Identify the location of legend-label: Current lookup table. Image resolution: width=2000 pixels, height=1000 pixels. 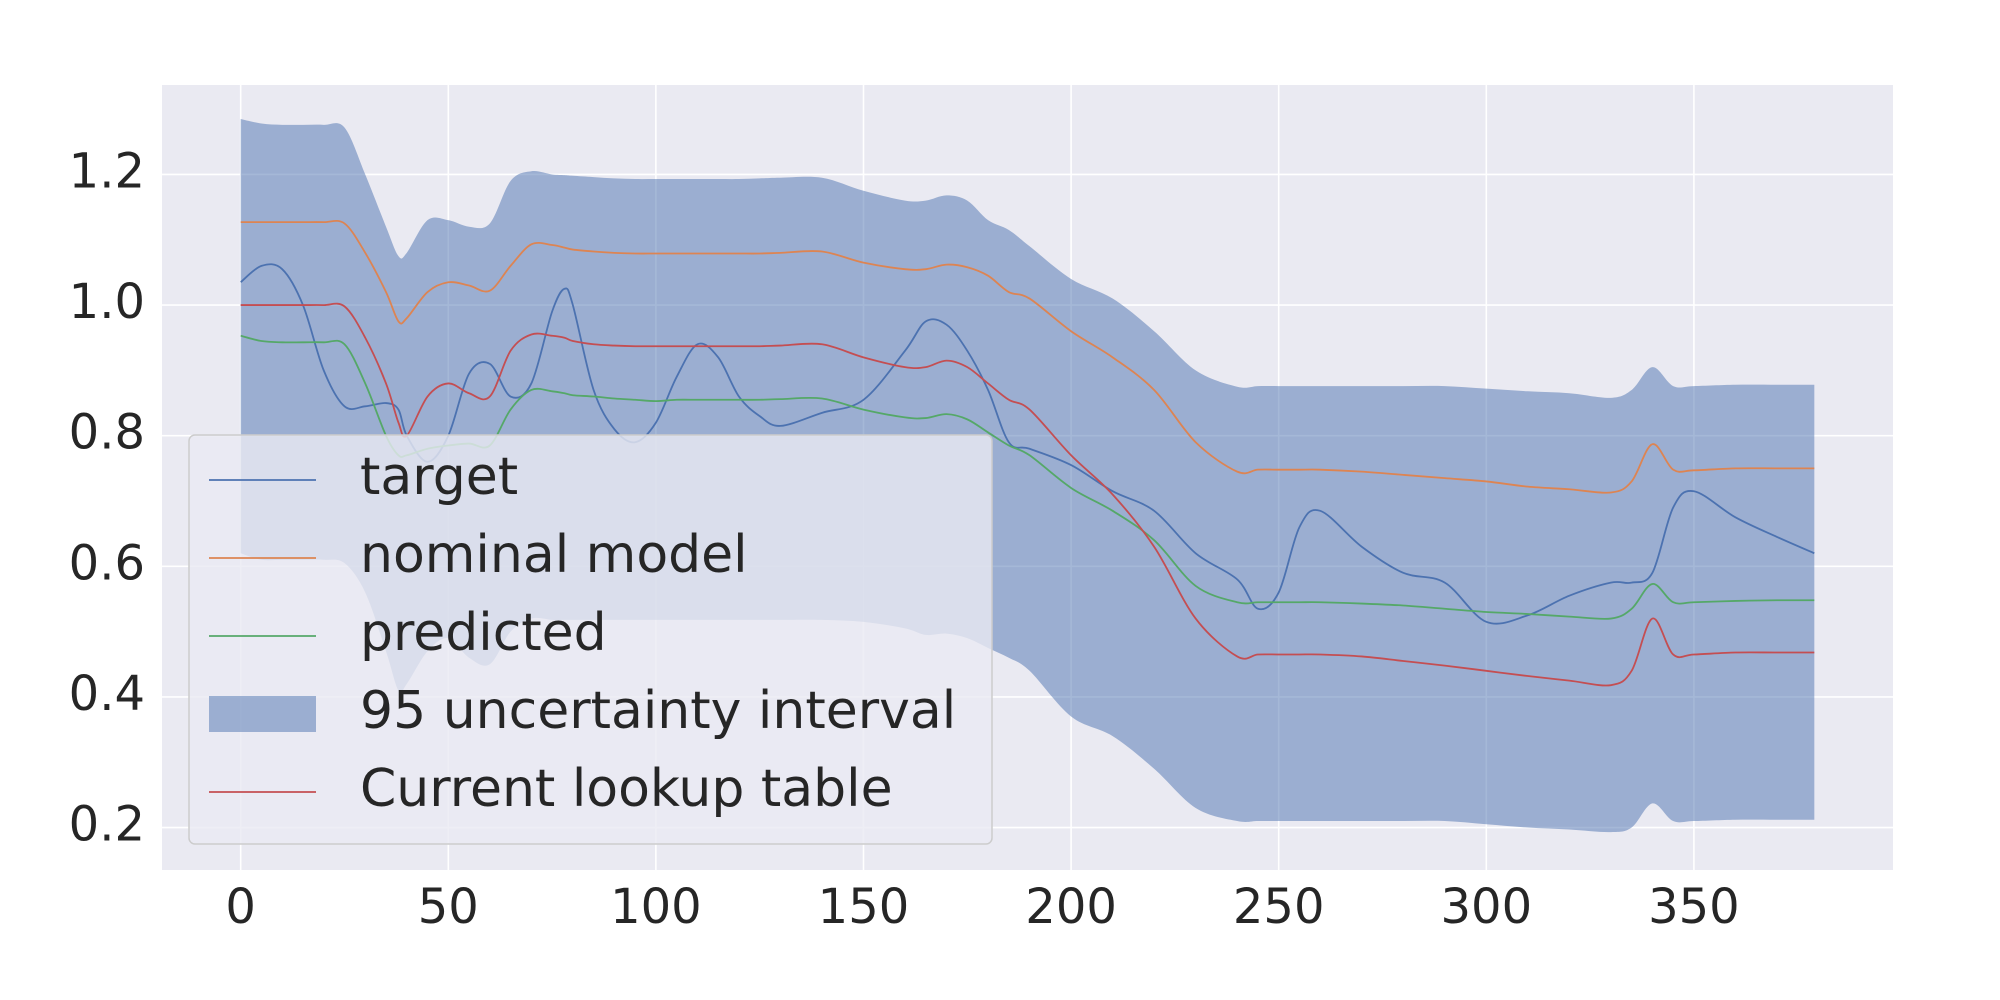
(626, 789).